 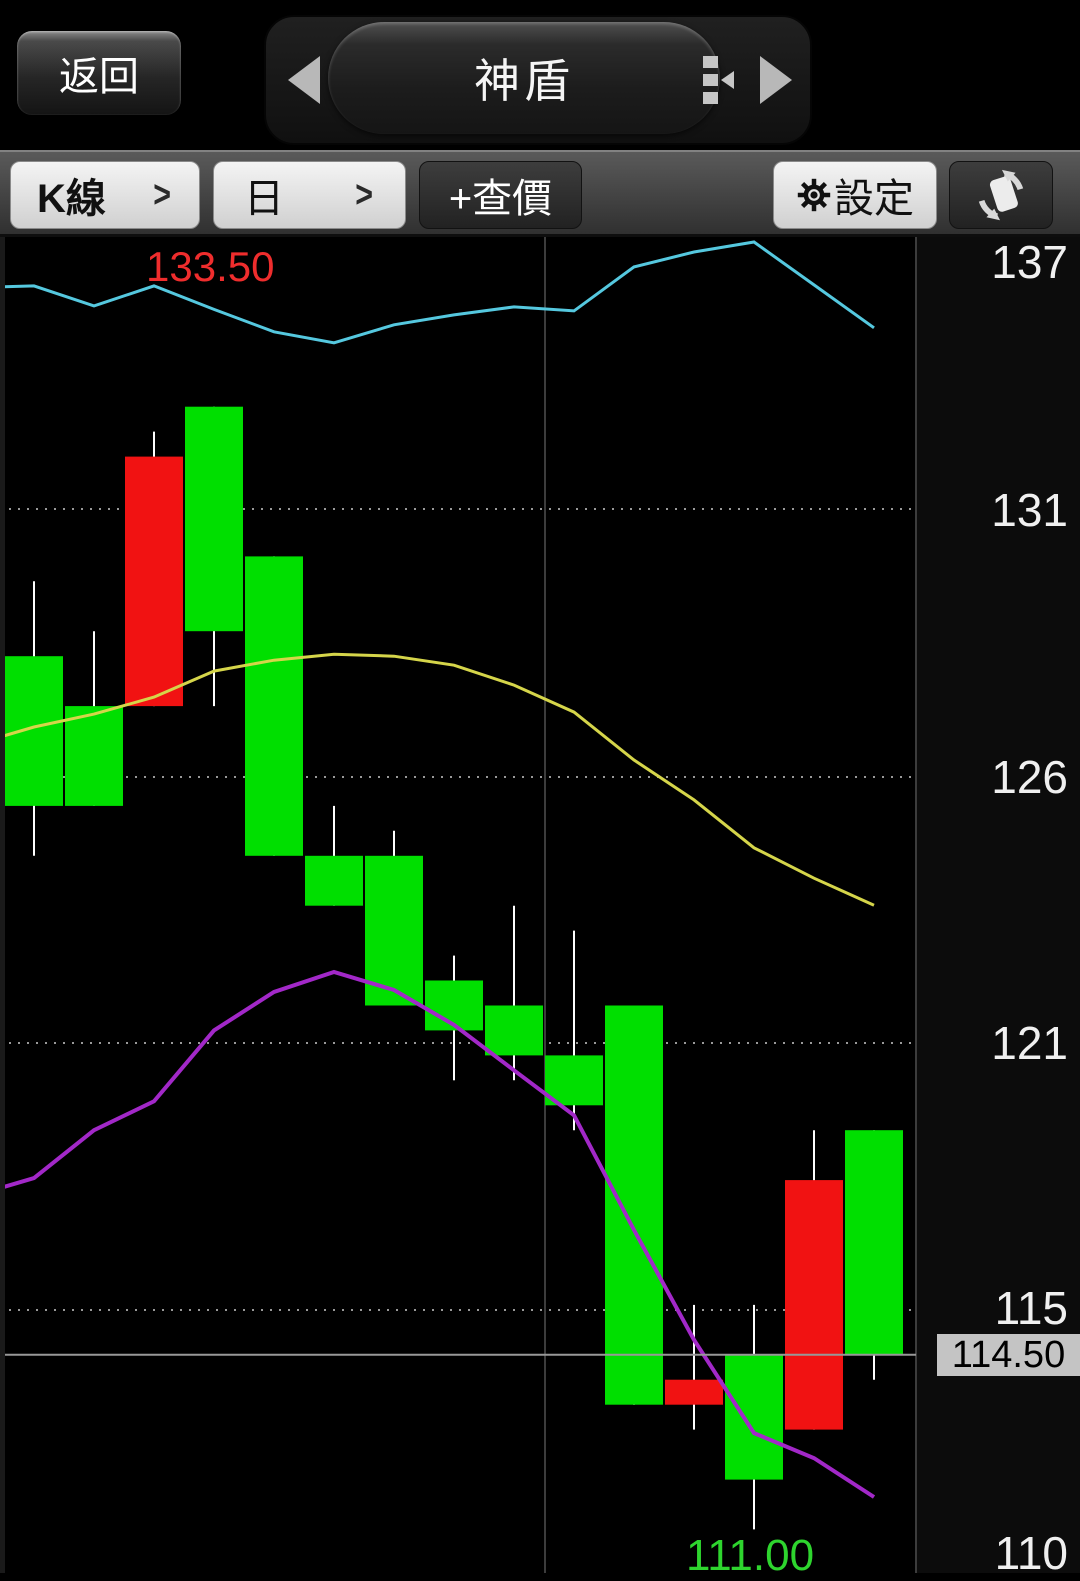 I want to click on price-query-label: +查價, so click(x=500, y=199).